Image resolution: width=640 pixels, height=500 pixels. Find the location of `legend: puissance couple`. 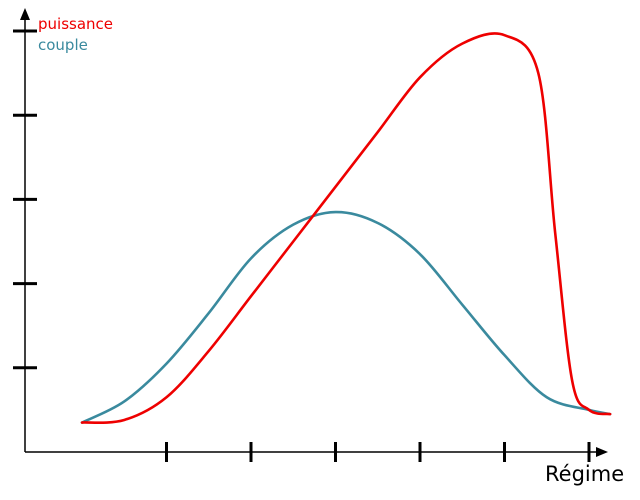

legend: puissance couple is located at coordinates (75, 34).